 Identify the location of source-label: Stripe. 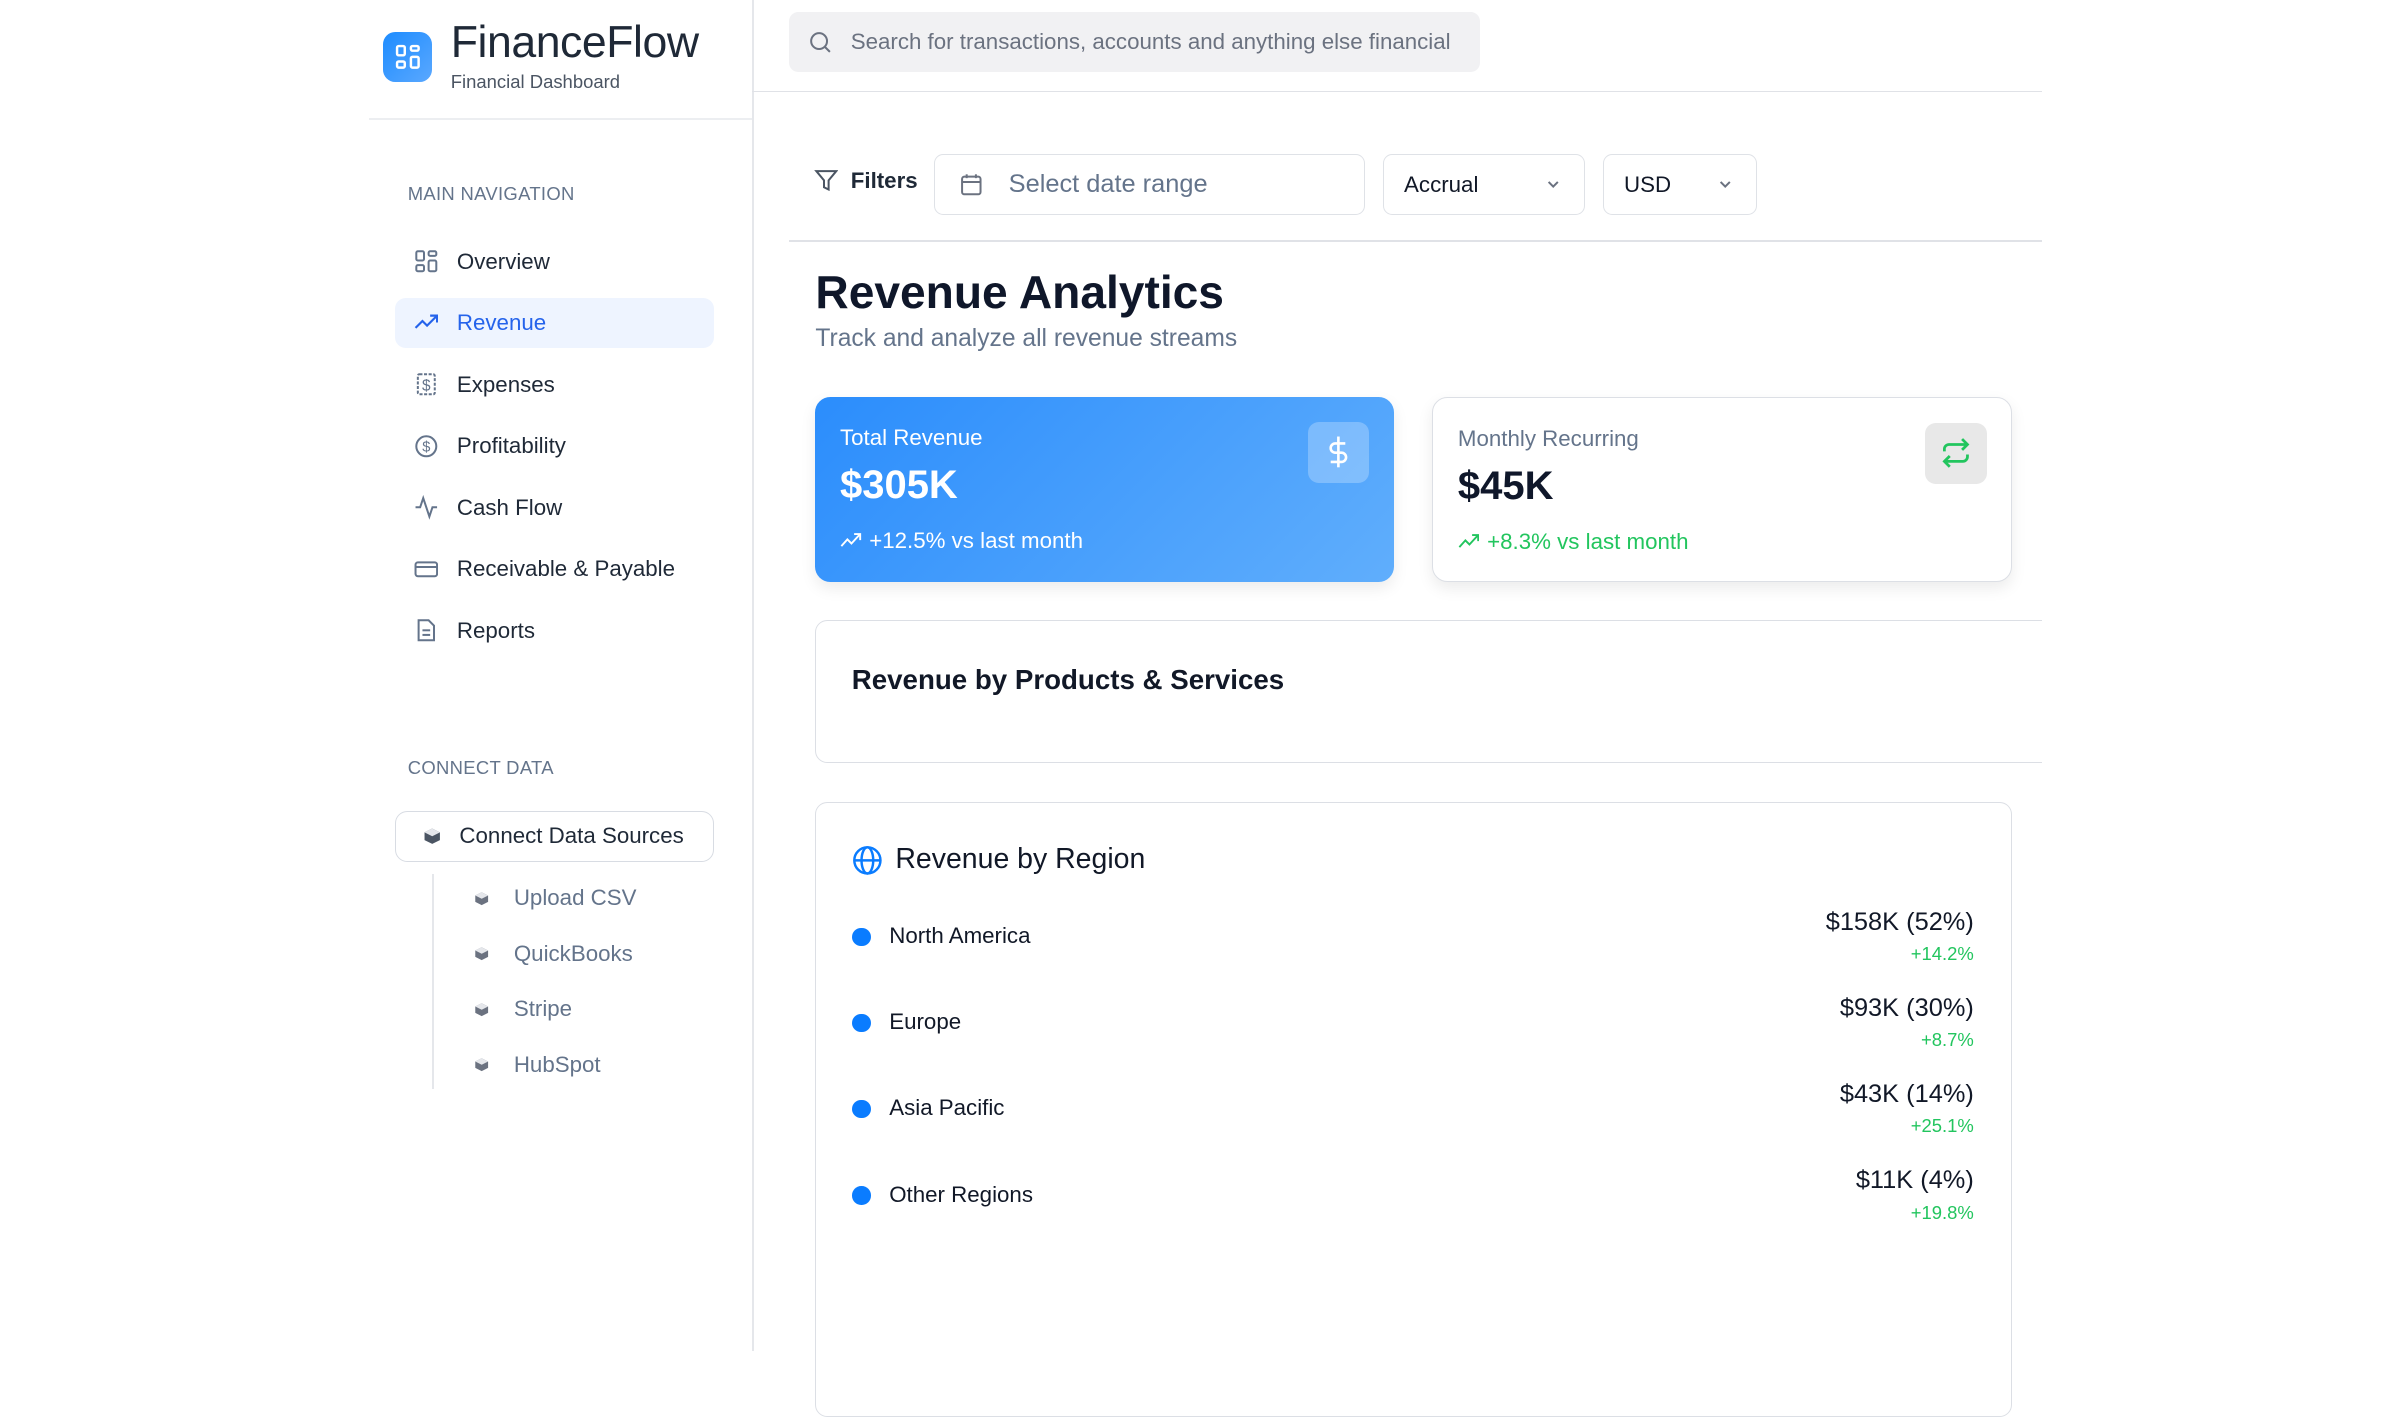
(543, 1009).